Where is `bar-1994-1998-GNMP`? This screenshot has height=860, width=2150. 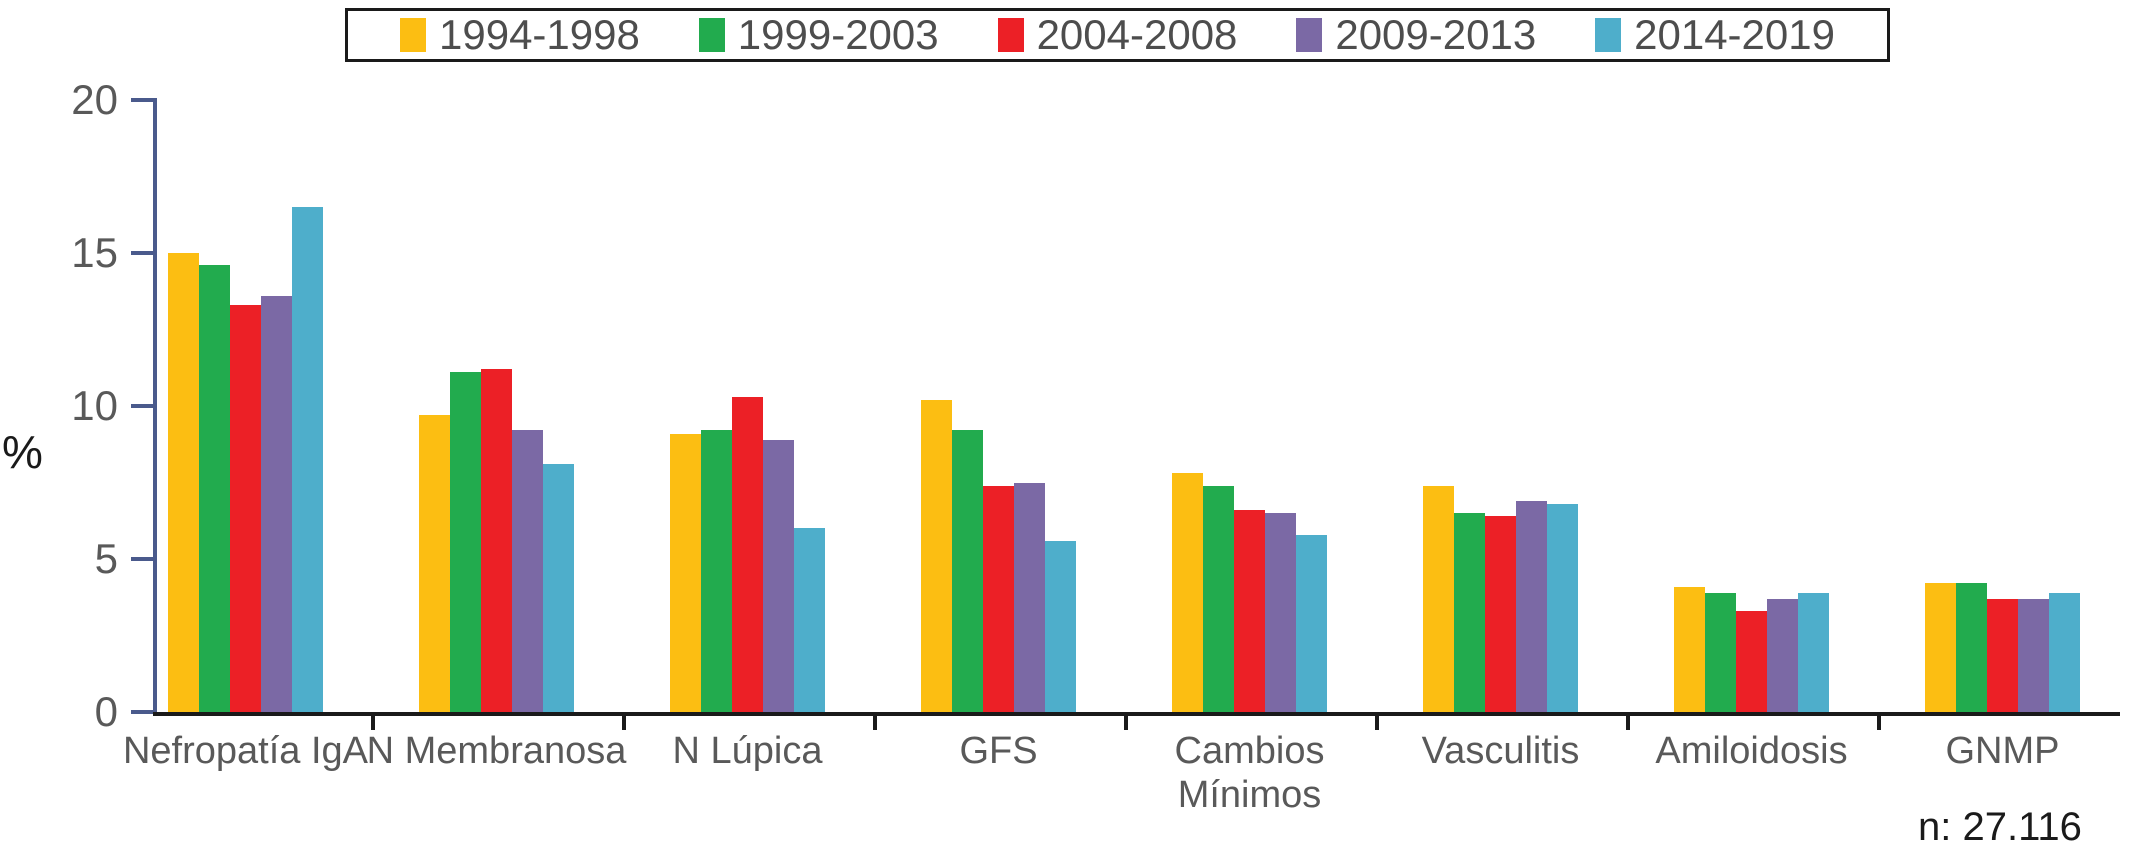
bar-1994-1998-GNMP is located at coordinates (1940, 647).